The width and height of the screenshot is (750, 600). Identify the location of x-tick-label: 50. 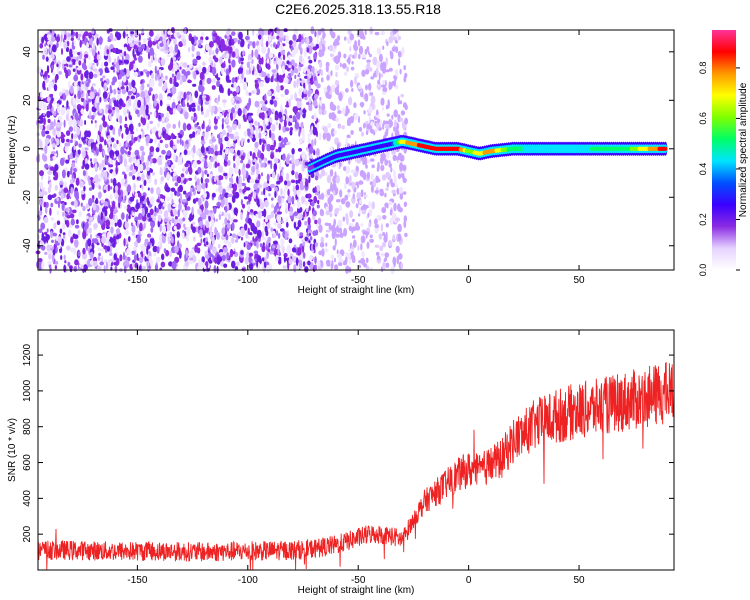
(579, 580).